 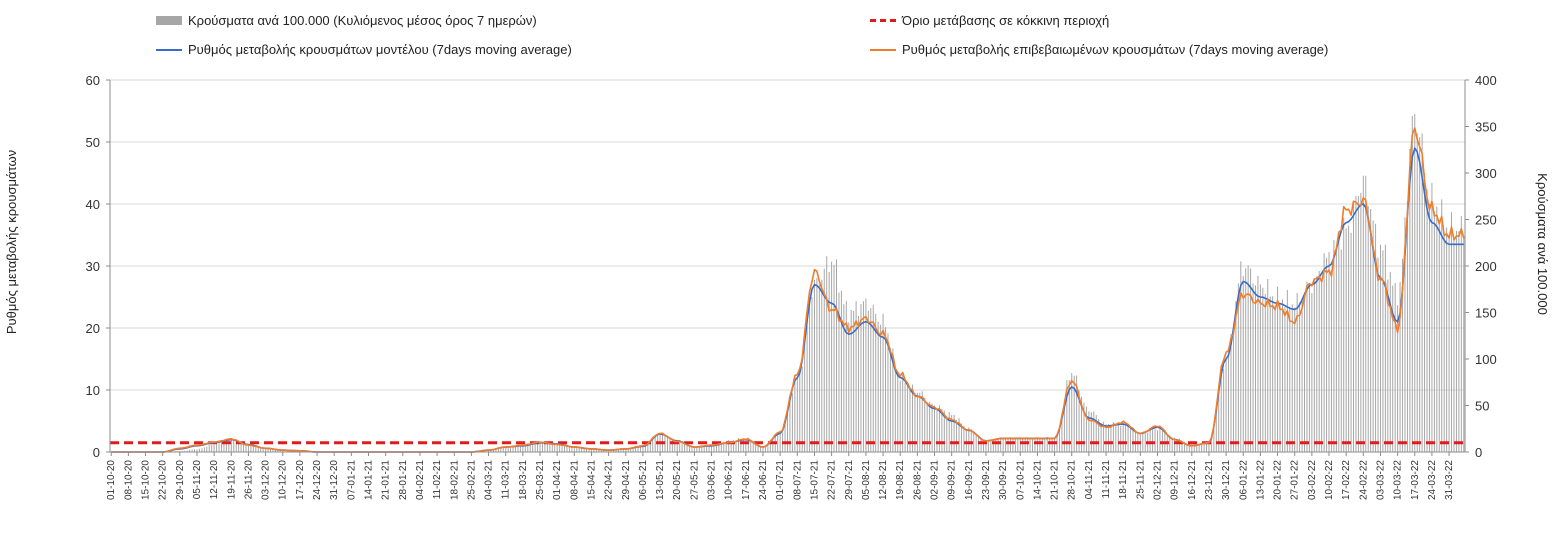 What do you see at coordinates (420, 480) in the screenshot?
I see `x-tick-label: 04-02-21` at bounding box center [420, 480].